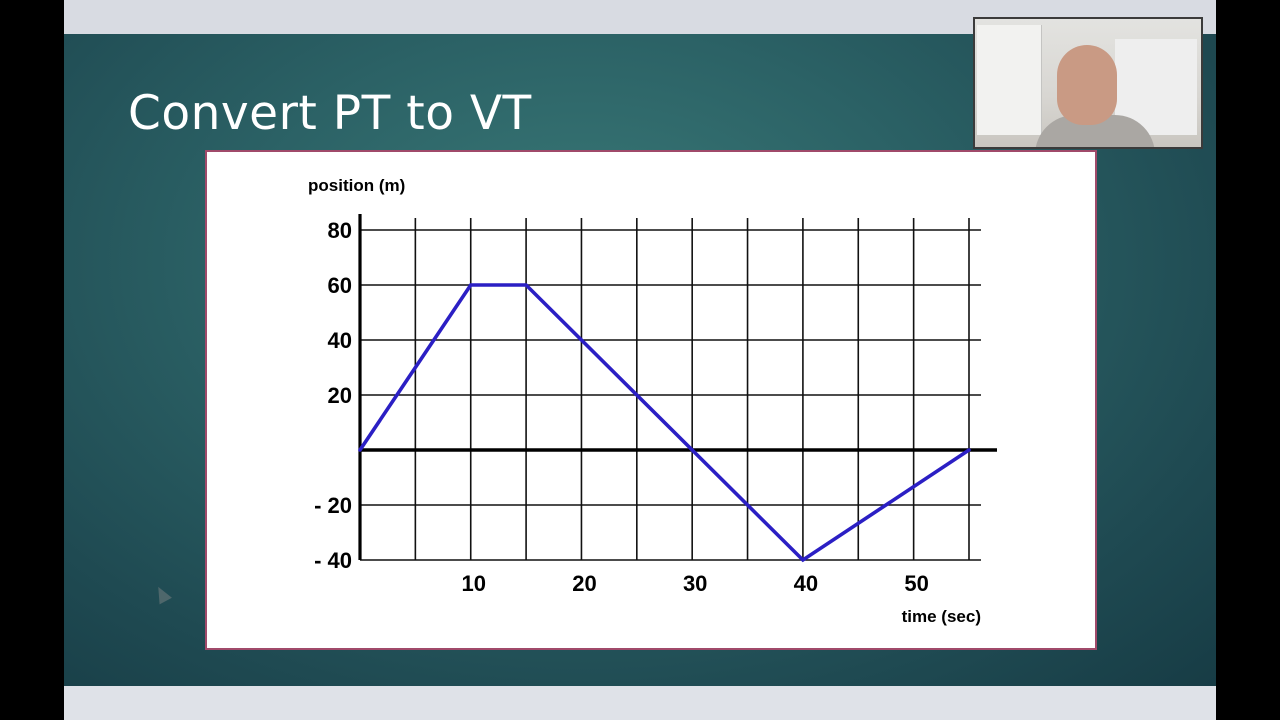 The height and width of the screenshot is (720, 1280). I want to click on webcam-person-head, so click(1087, 85).